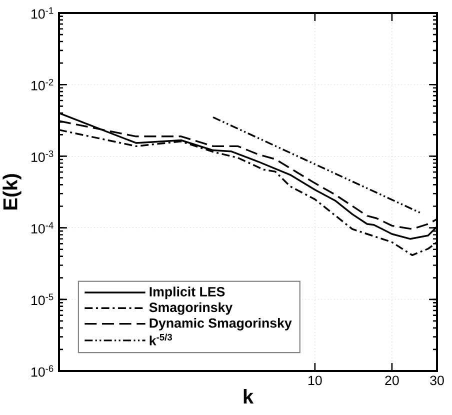 The height and width of the screenshot is (415, 452). What do you see at coordinates (191, 308) in the screenshot?
I see `legend-label: Smagorinsky` at bounding box center [191, 308].